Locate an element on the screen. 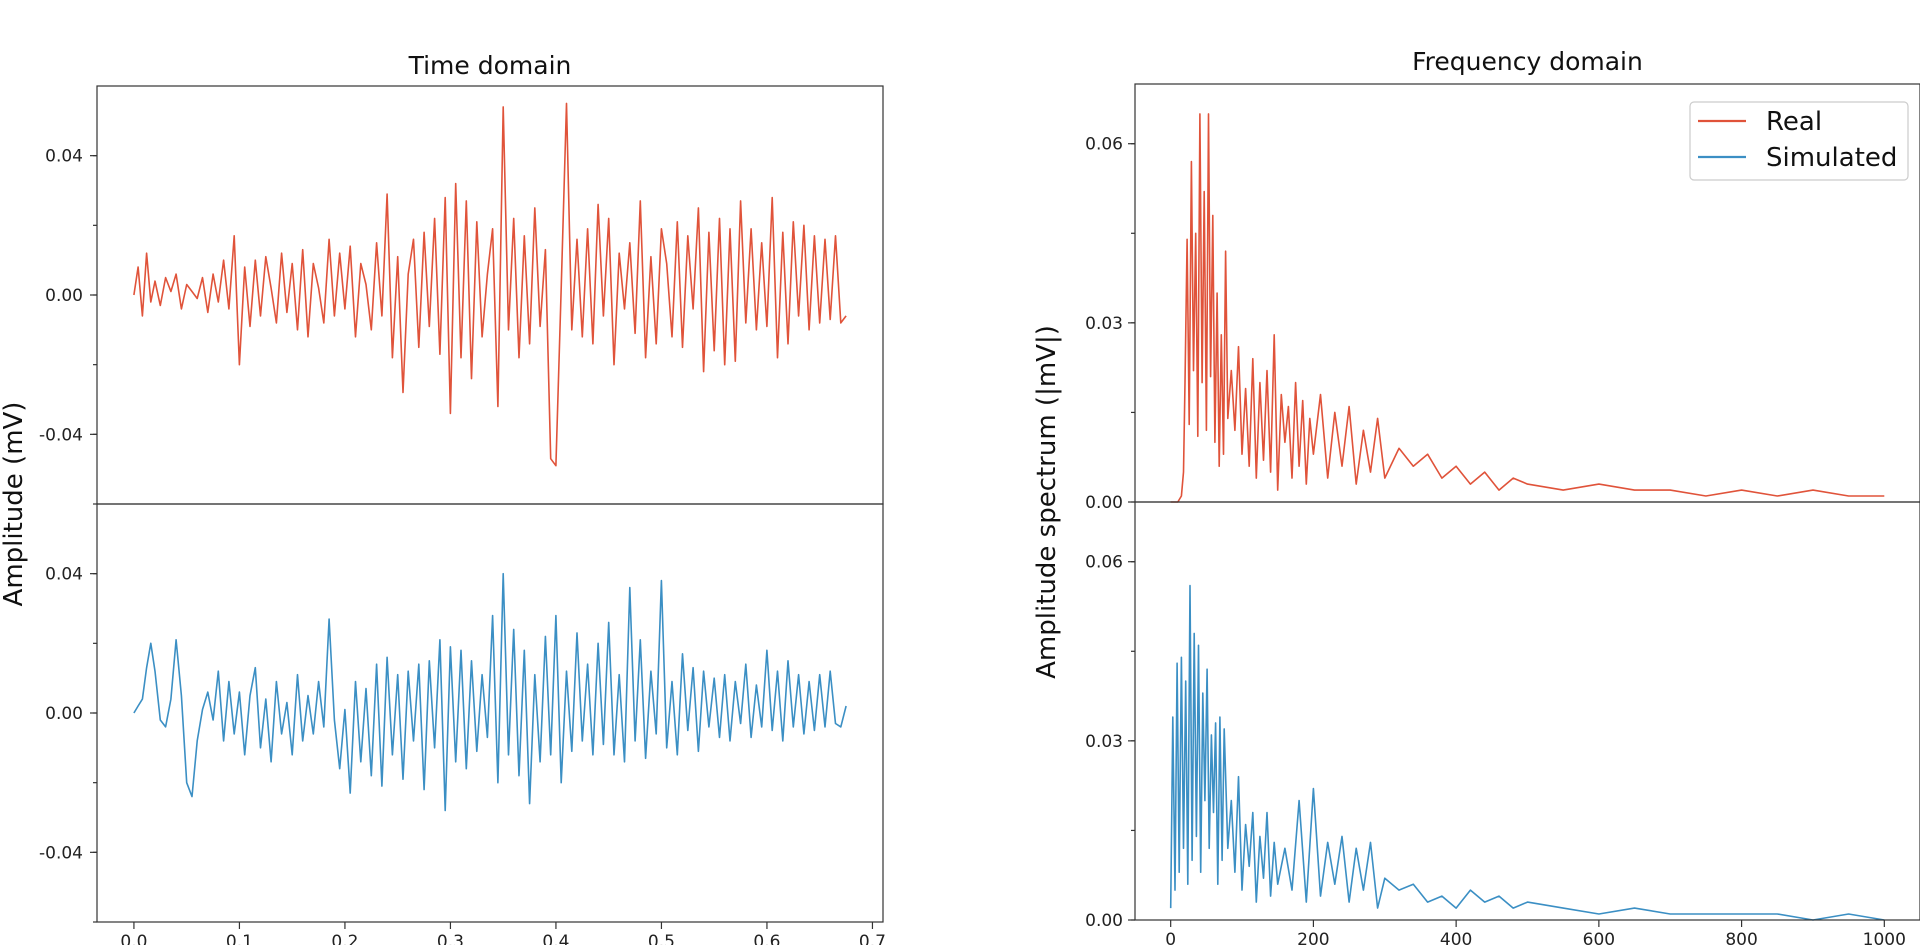 The image size is (1920, 945). x-tick-label: 1000 is located at coordinates (1884, 937).